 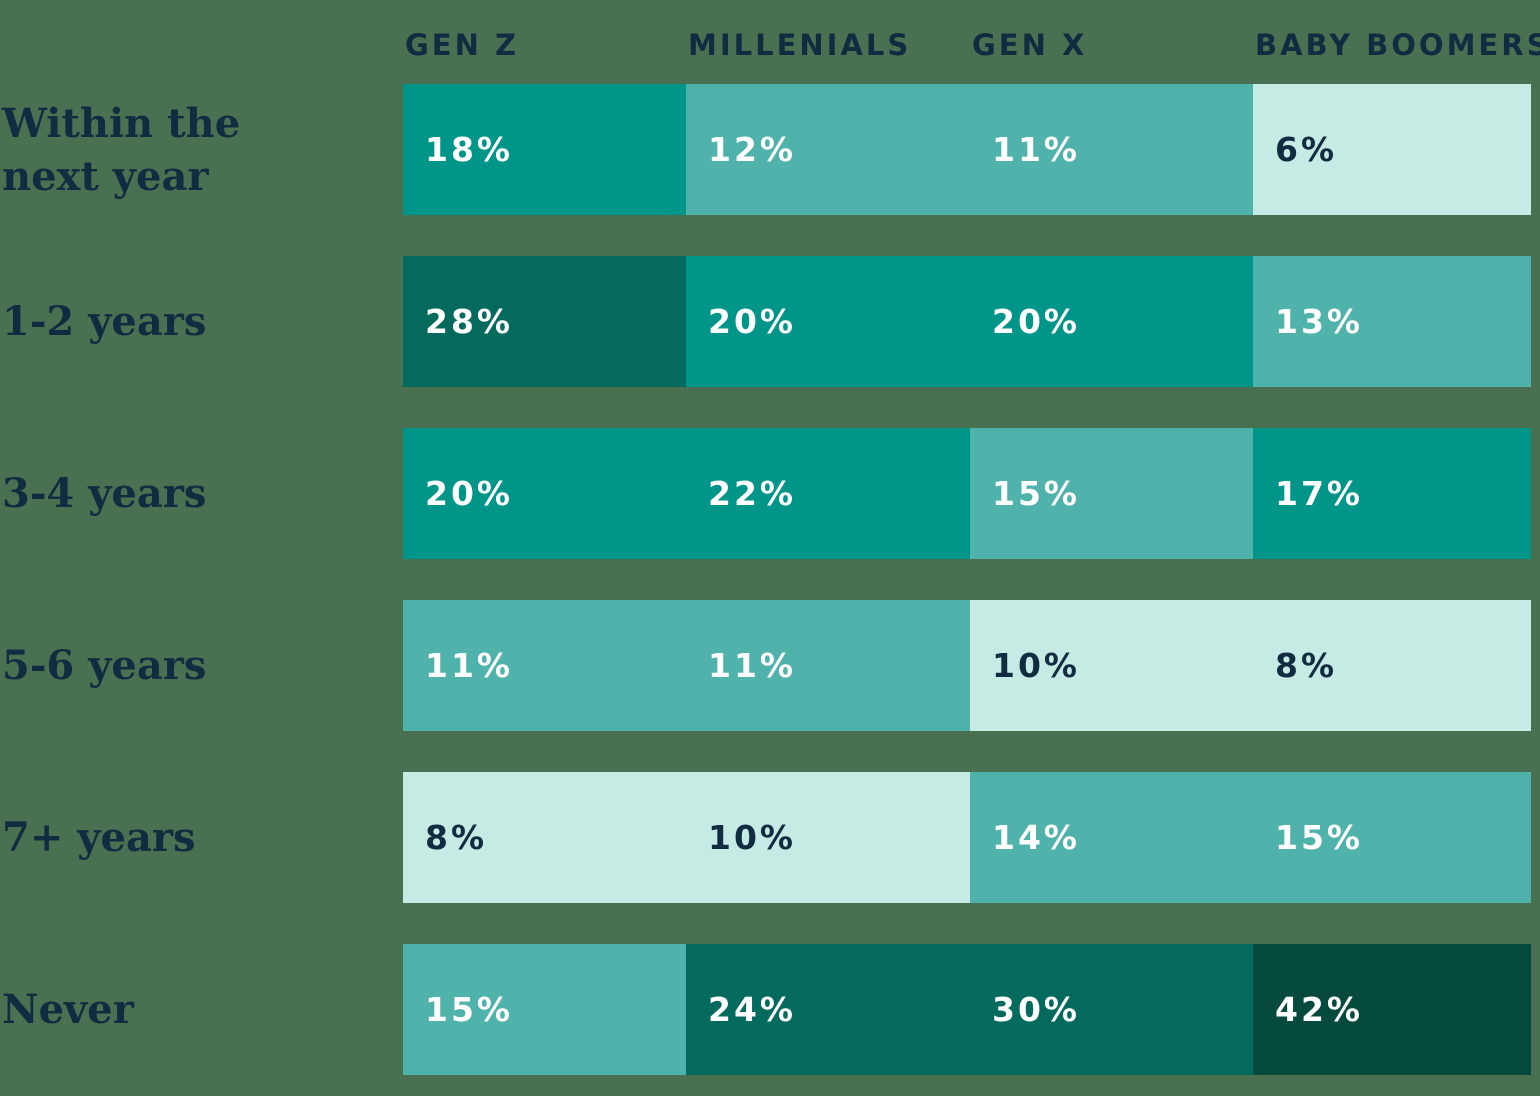 I want to click on heatmap-cell: 22%, so click(x=828, y=493).